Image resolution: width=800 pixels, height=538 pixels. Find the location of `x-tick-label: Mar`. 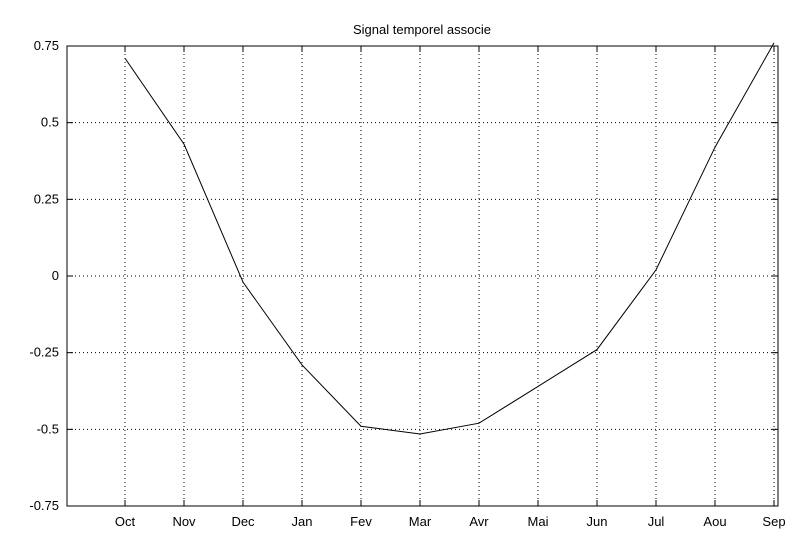

x-tick-label: Mar is located at coordinates (420, 521).